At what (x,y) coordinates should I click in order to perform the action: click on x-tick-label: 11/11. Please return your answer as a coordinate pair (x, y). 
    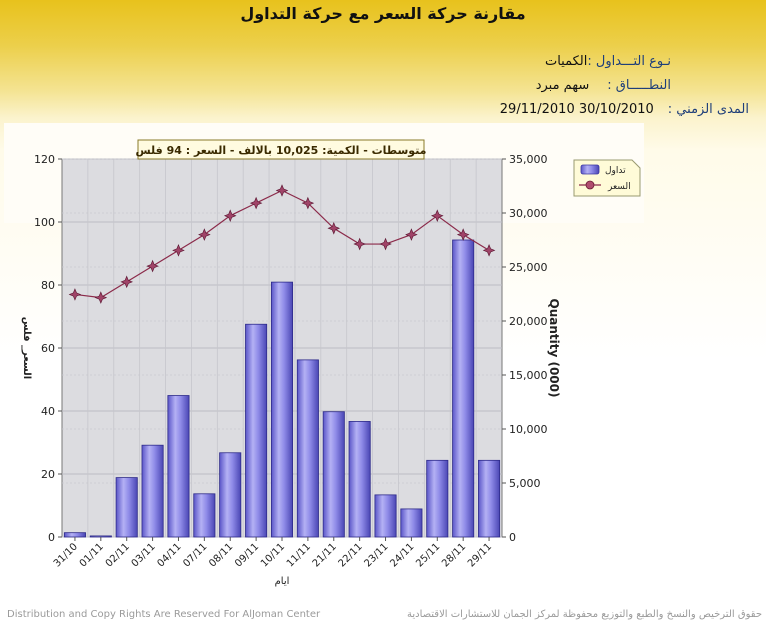
    Looking at the image, I should click on (299, 555).